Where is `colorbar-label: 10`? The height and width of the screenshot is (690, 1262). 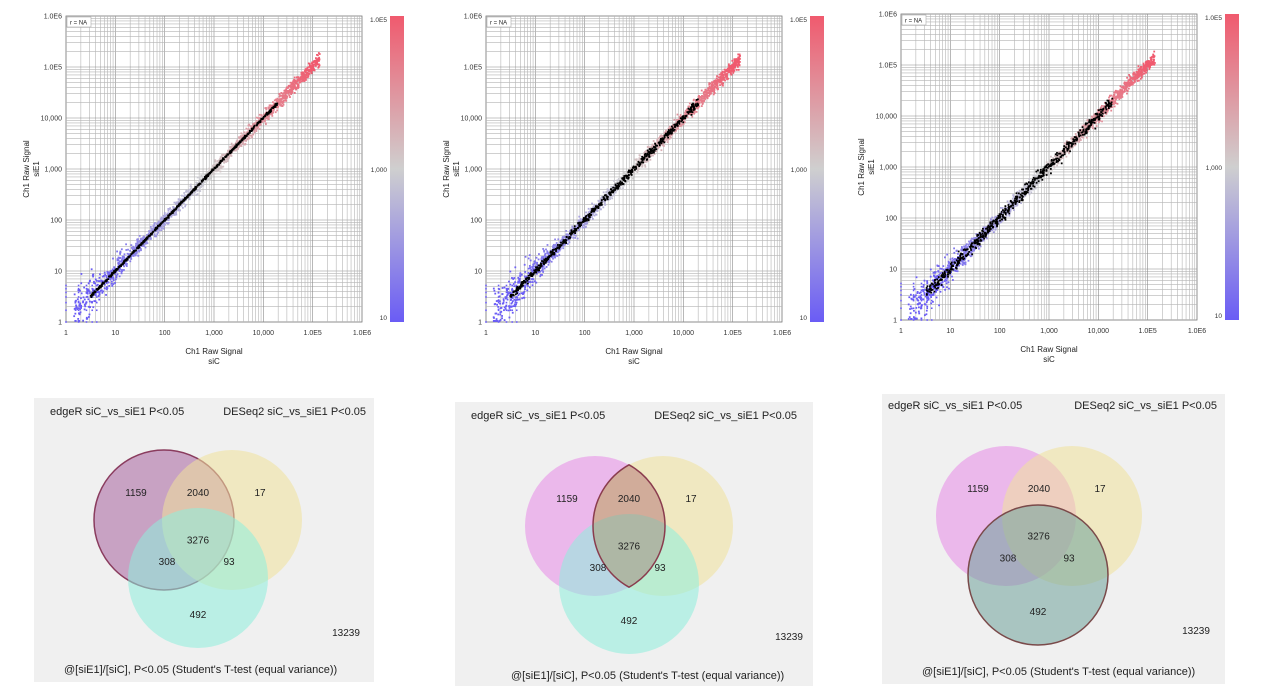 colorbar-label: 10 is located at coordinates (384, 318).